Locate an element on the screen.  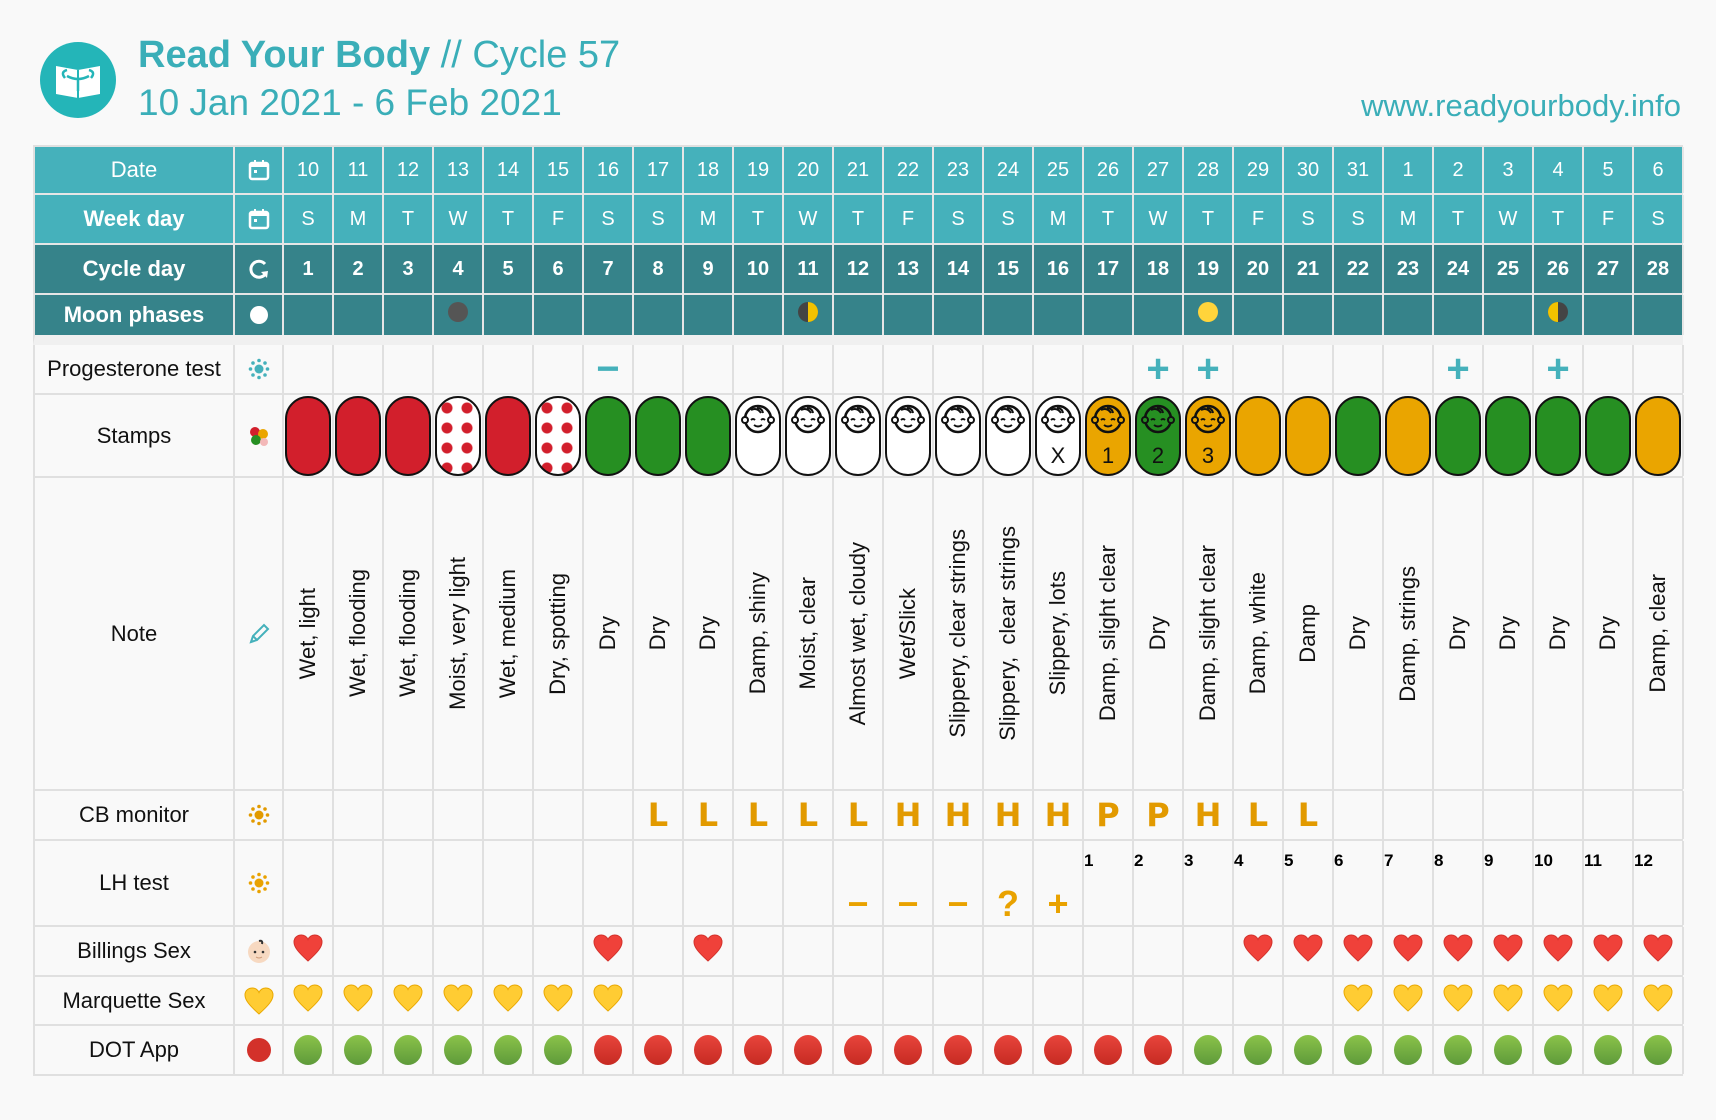
calendar-icon is located at coordinates (259, 170).